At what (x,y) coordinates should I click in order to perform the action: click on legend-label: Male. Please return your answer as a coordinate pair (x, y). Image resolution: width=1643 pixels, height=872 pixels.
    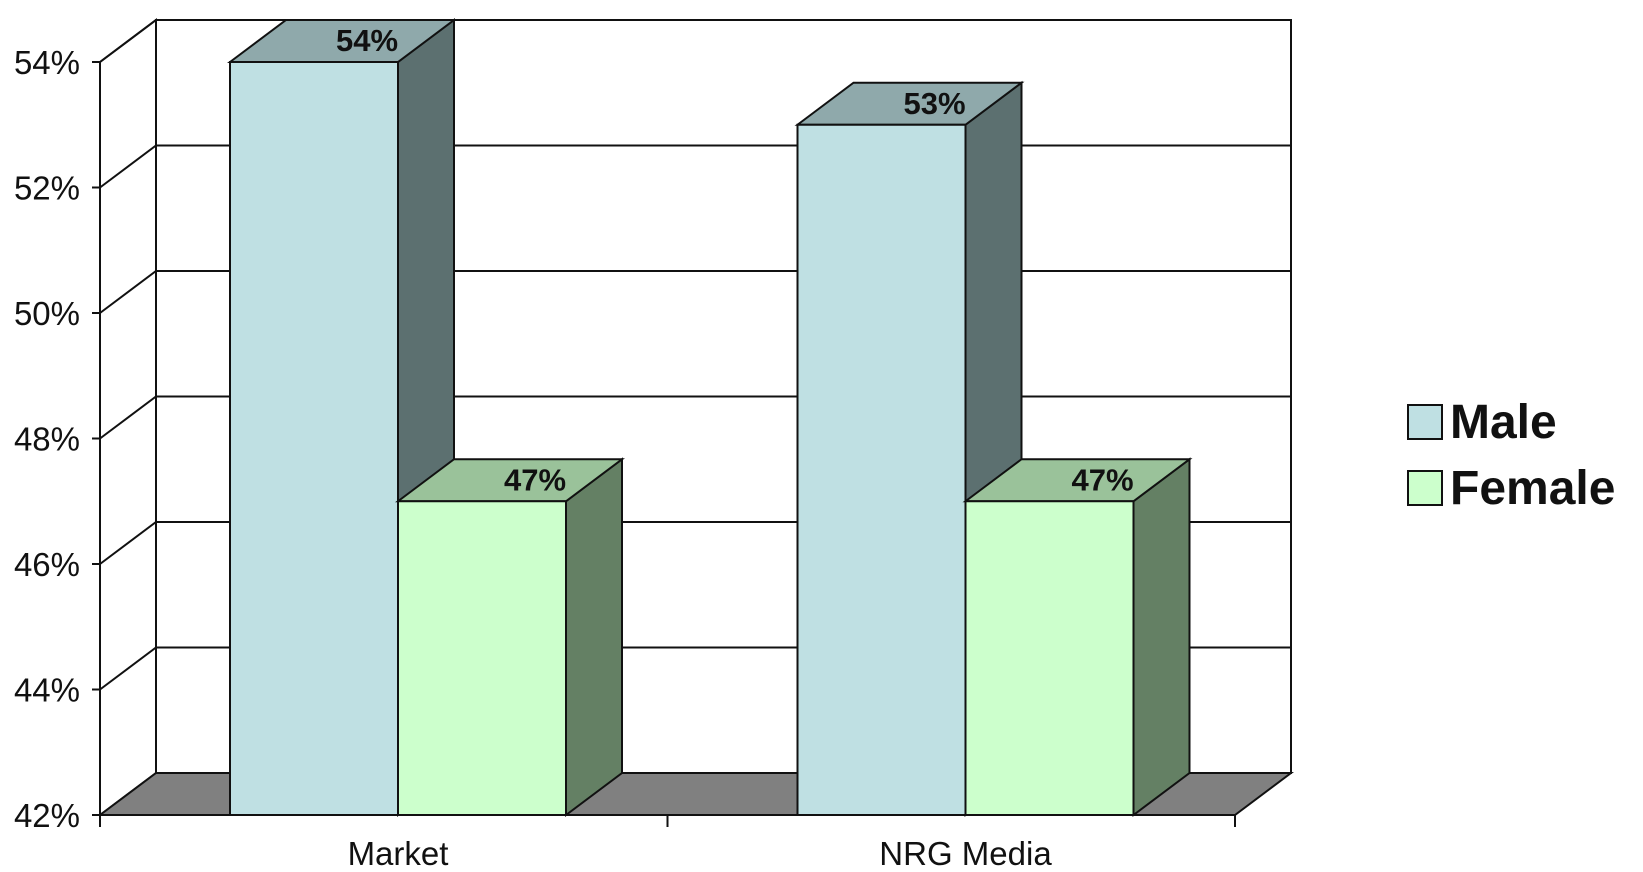
    Looking at the image, I should click on (1503, 422).